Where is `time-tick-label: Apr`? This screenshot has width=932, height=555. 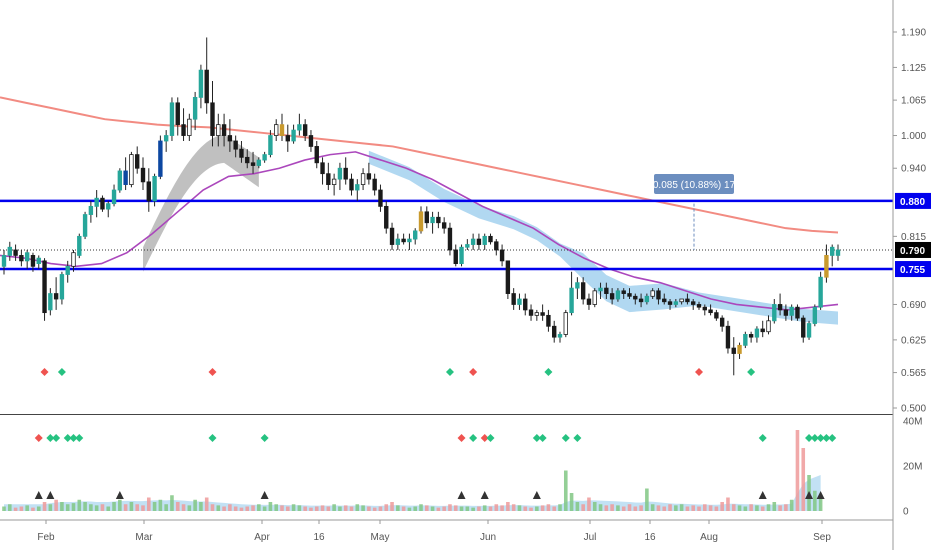
time-tick-label: Apr is located at coordinates (262, 537).